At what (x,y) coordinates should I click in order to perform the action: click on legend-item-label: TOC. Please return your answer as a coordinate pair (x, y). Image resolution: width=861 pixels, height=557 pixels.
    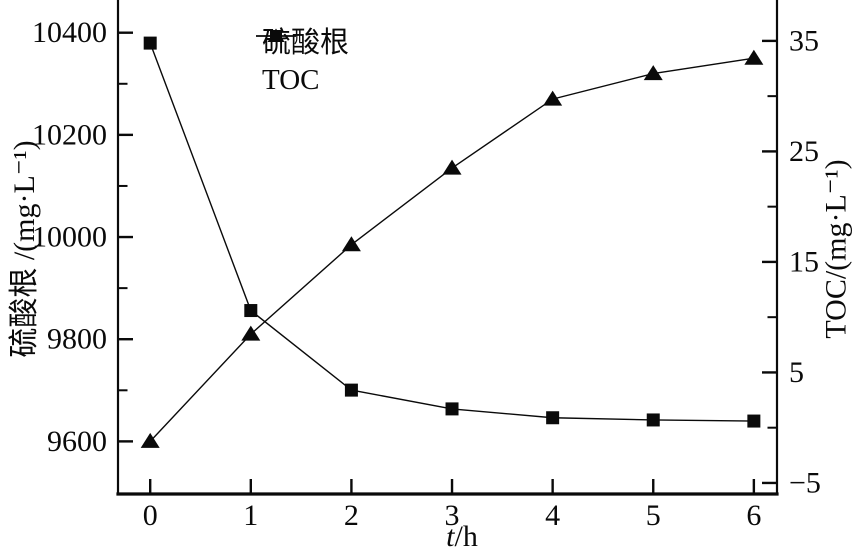
    Looking at the image, I should click on (291, 80).